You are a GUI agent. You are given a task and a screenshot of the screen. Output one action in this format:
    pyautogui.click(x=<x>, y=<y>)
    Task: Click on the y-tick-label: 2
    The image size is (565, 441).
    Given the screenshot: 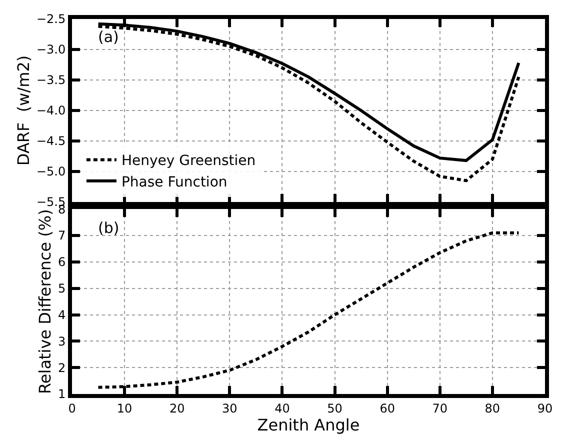 What is the action you would take?
    pyautogui.click(x=62, y=367)
    